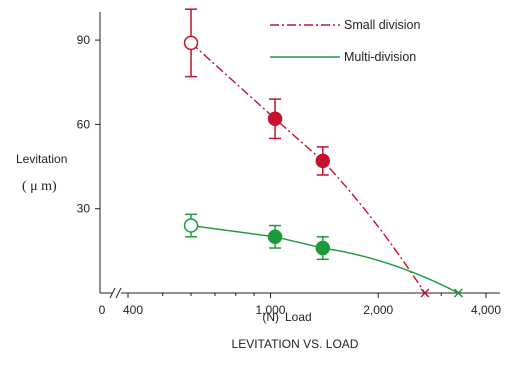  Describe the element at coordinates (102, 310) in the screenshot. I see `x-tick-label: 0` at that location.